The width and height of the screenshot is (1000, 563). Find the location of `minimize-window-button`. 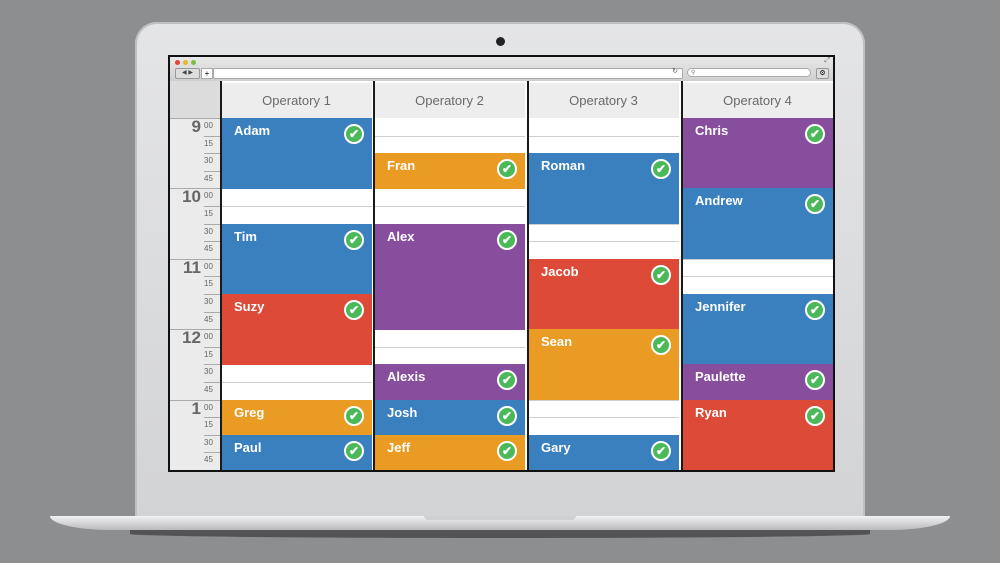

minimize-window-button is located at coordinates (185, 62).